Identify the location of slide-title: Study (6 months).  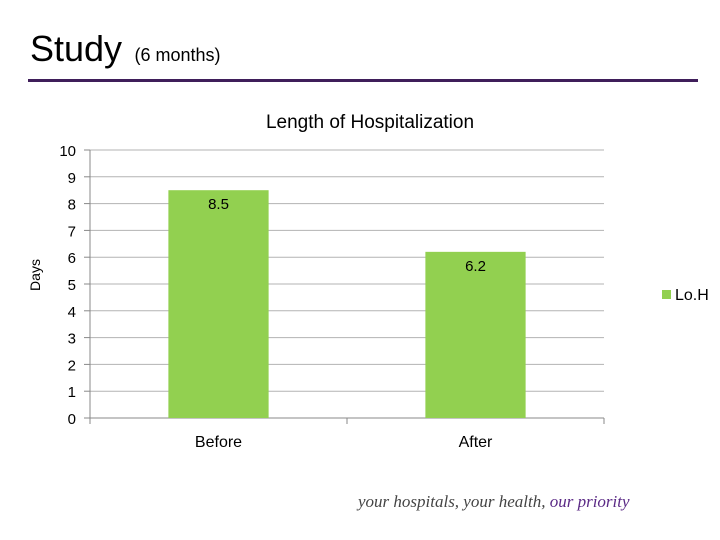
(125, 49).